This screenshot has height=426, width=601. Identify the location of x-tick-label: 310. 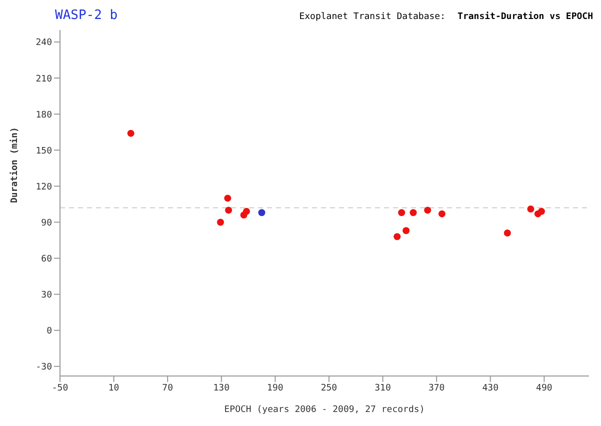
(382, 388).